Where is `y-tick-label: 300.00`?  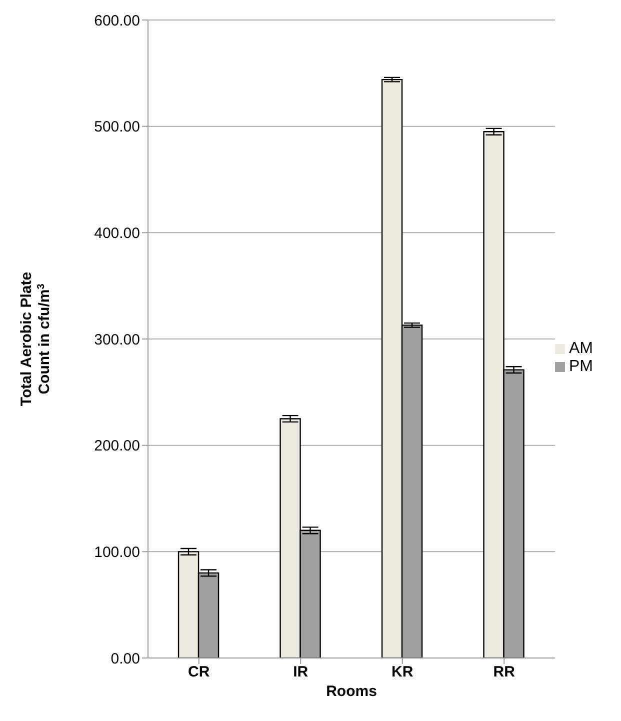 y-tick-label: 300.00 is located at coordinates (117, 339).